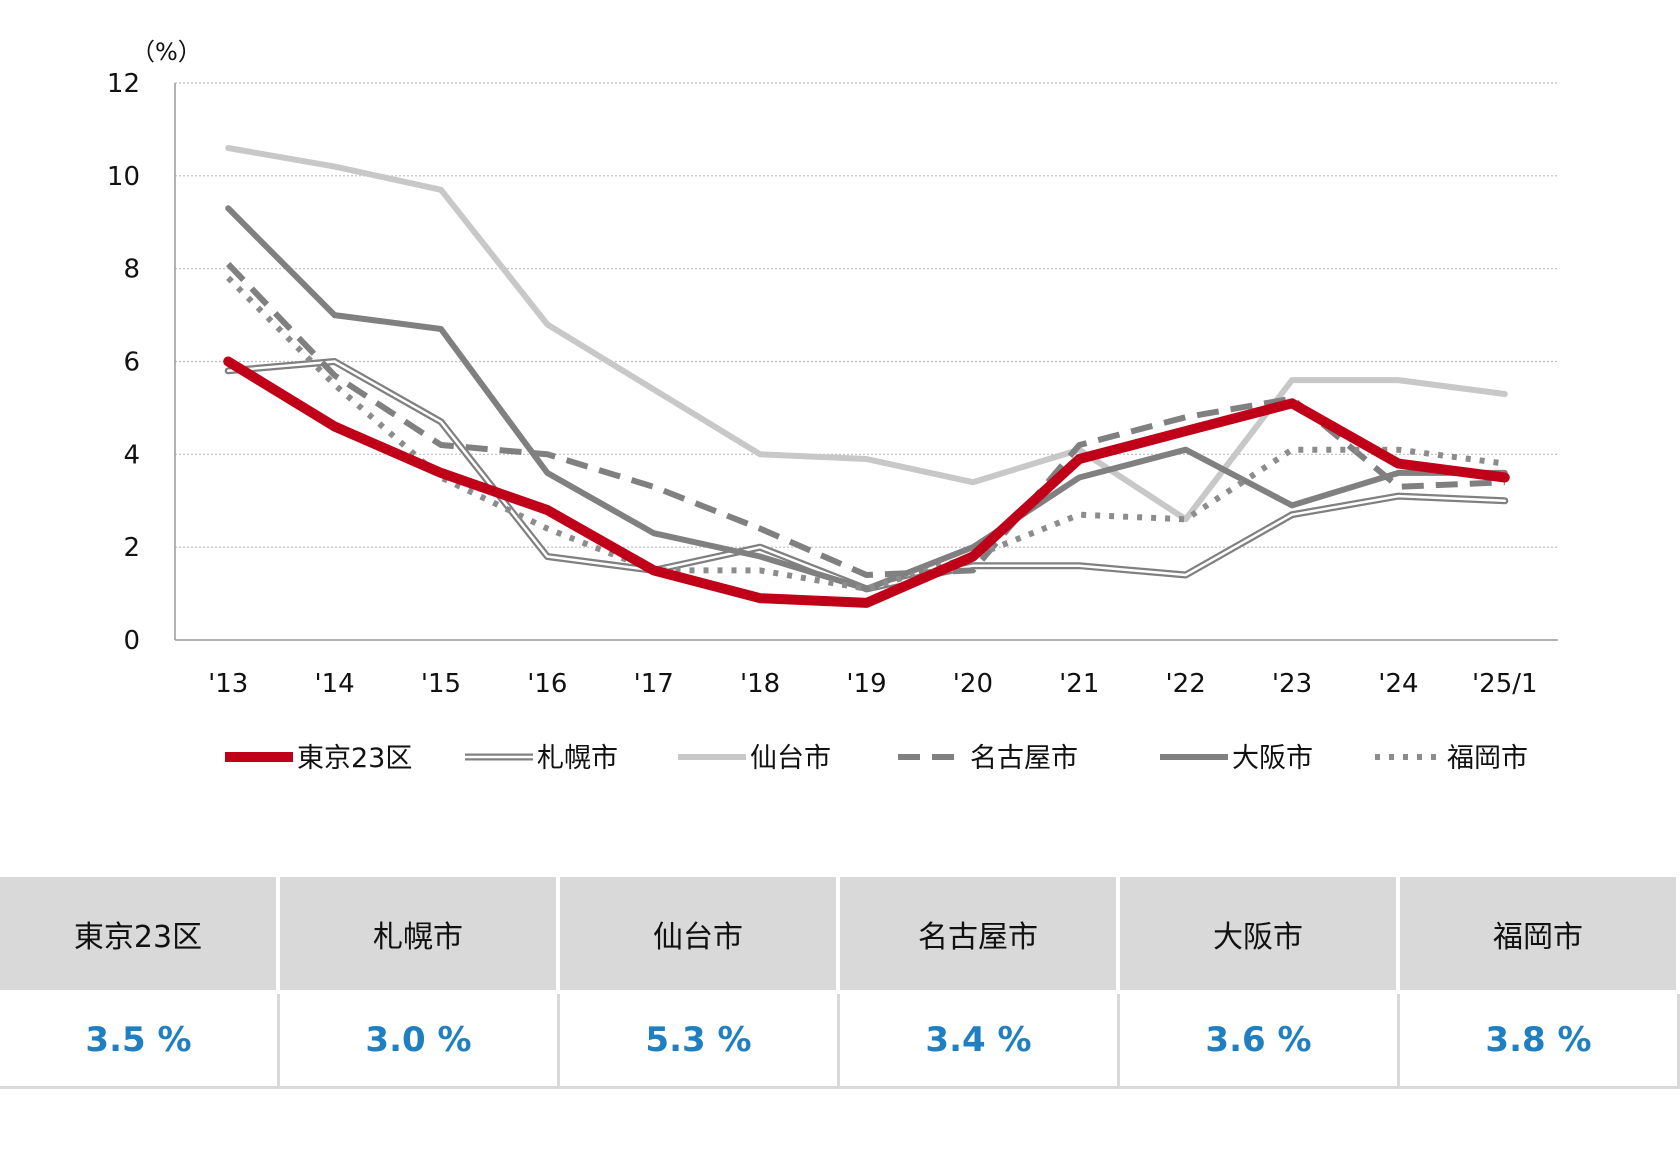 This screenshot has height=1164, width=1680. What do you see at coordinates (1079, 684) in the screenshot?
I see `x-tick-label: '21` at bounding box center [1079, 684].